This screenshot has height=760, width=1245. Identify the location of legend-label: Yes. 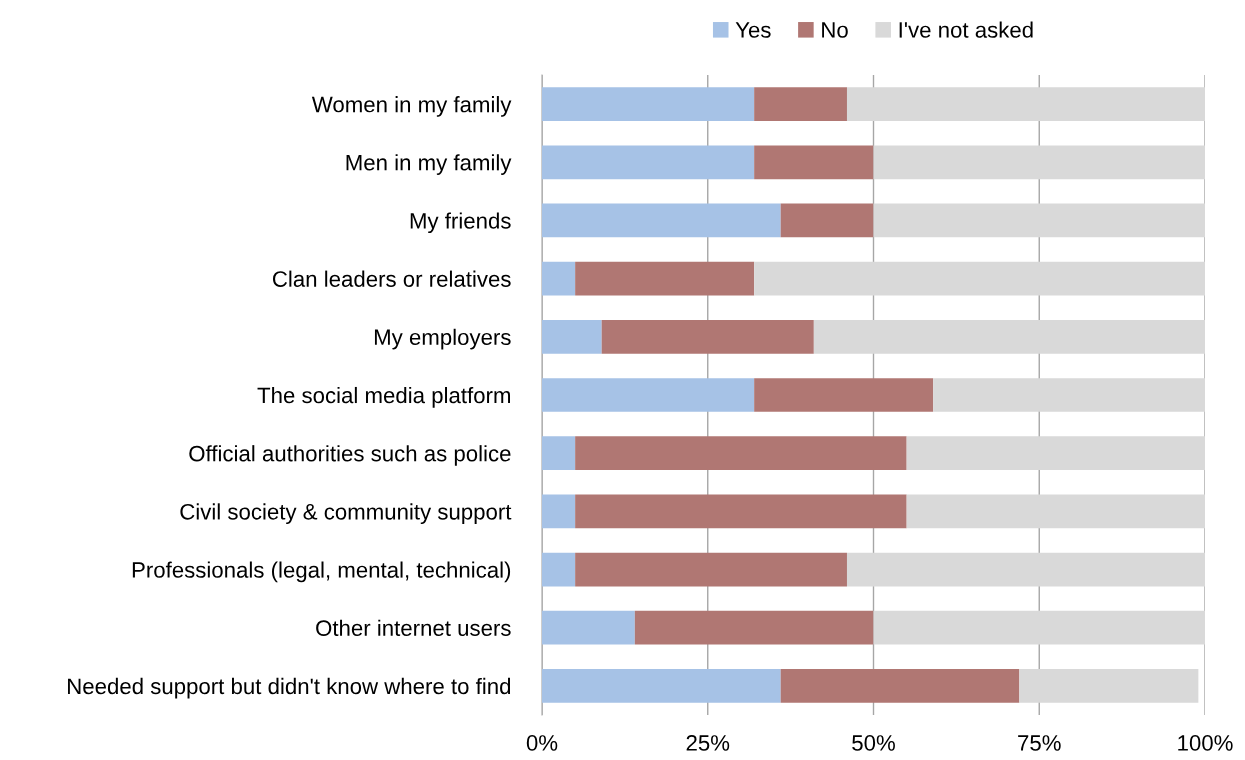
(753, 30).